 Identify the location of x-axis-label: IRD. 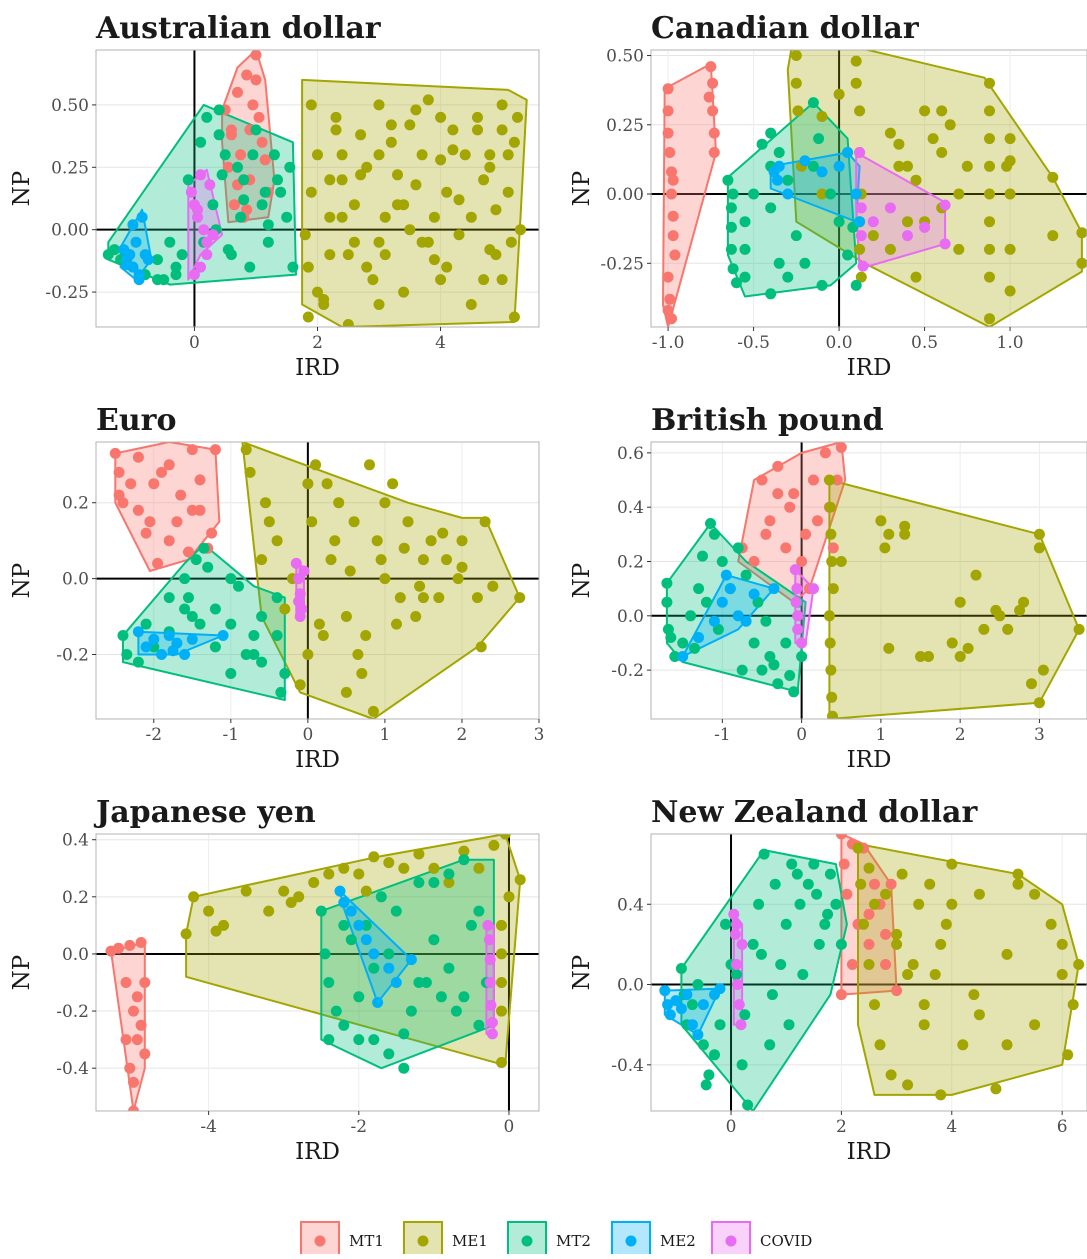
(869, 760).